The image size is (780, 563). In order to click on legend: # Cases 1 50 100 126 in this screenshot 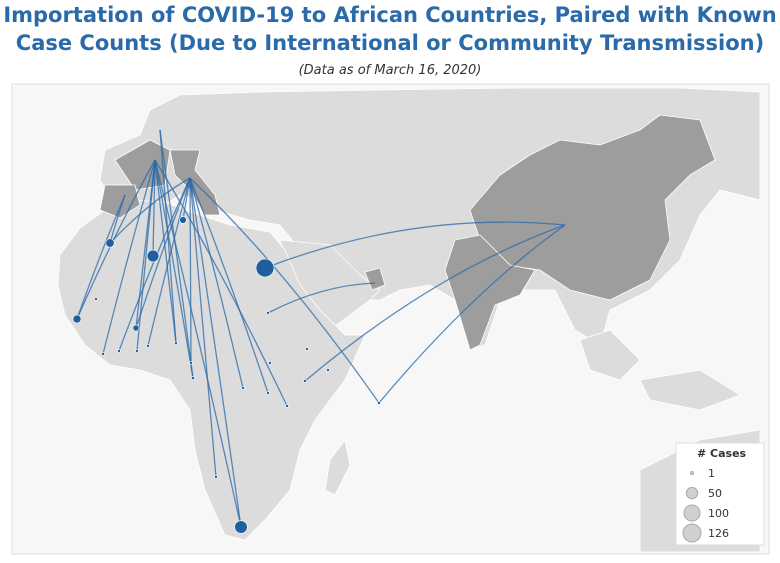, I will do `click(720, 494)`.